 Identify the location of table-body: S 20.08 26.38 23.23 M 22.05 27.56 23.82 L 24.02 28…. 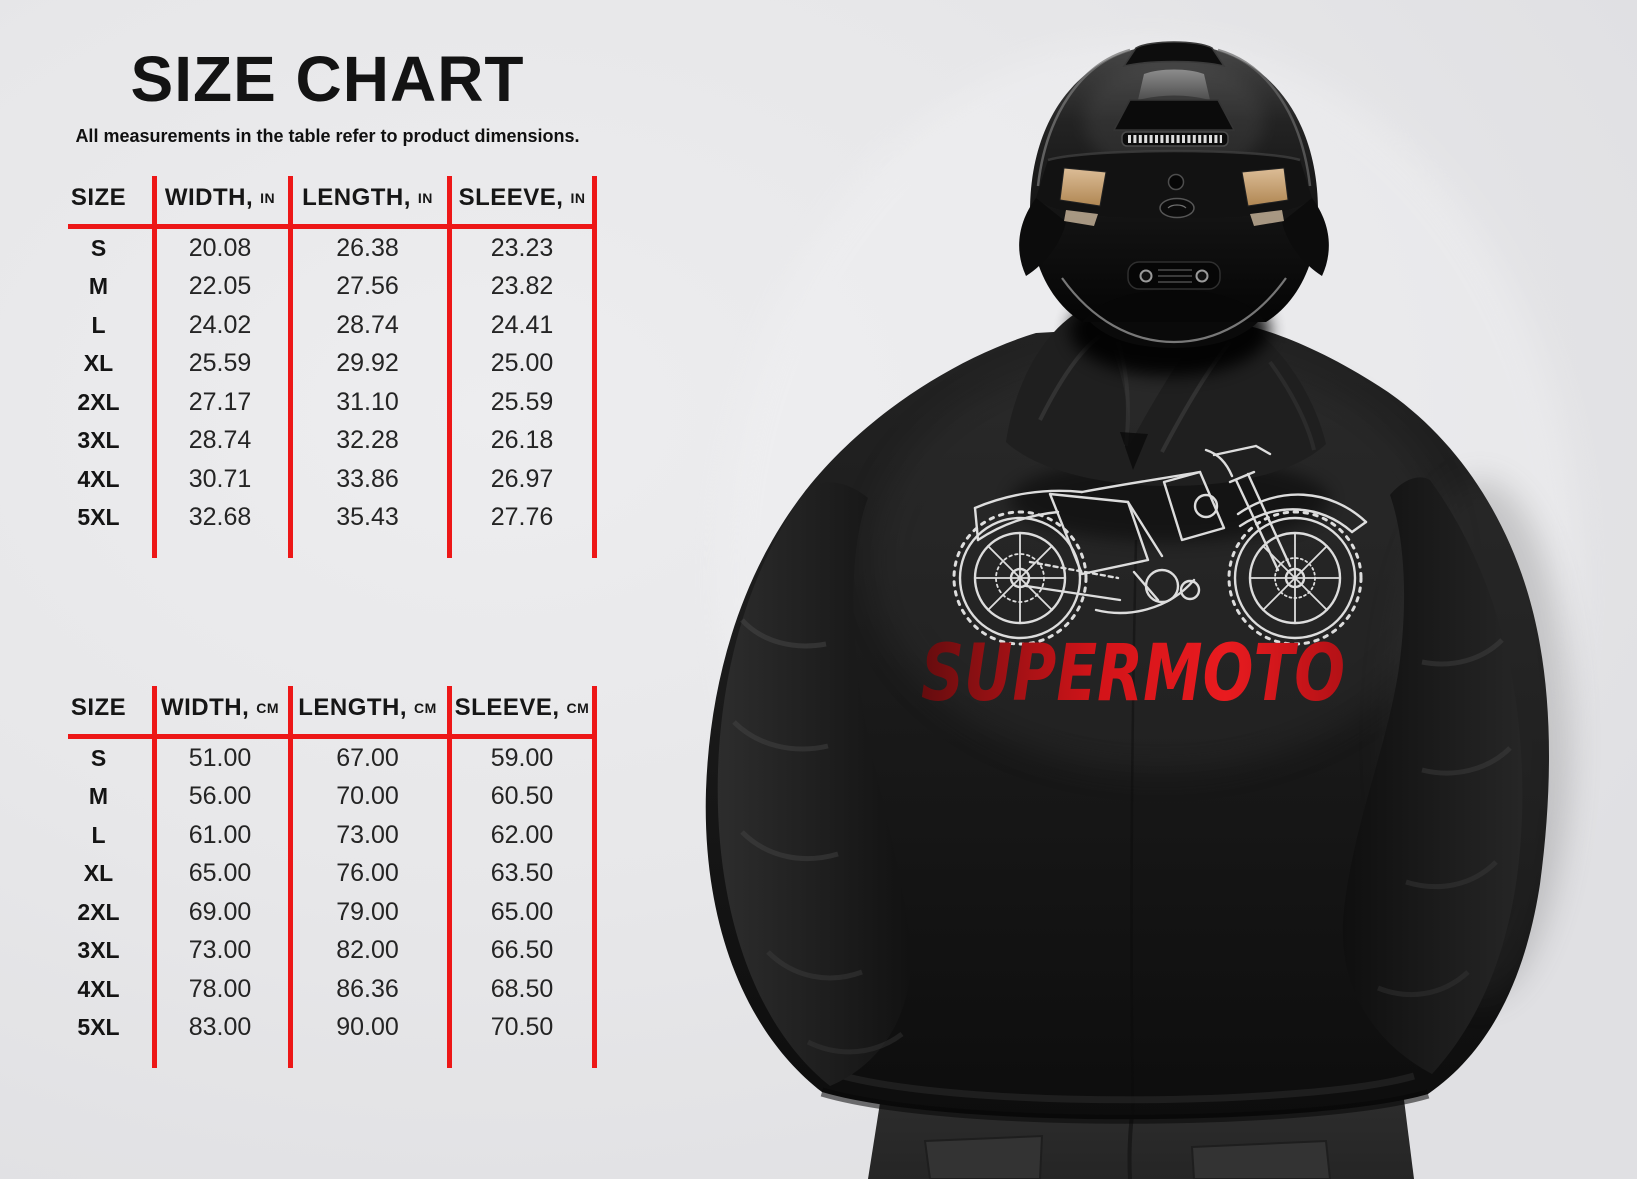
(321, 383).